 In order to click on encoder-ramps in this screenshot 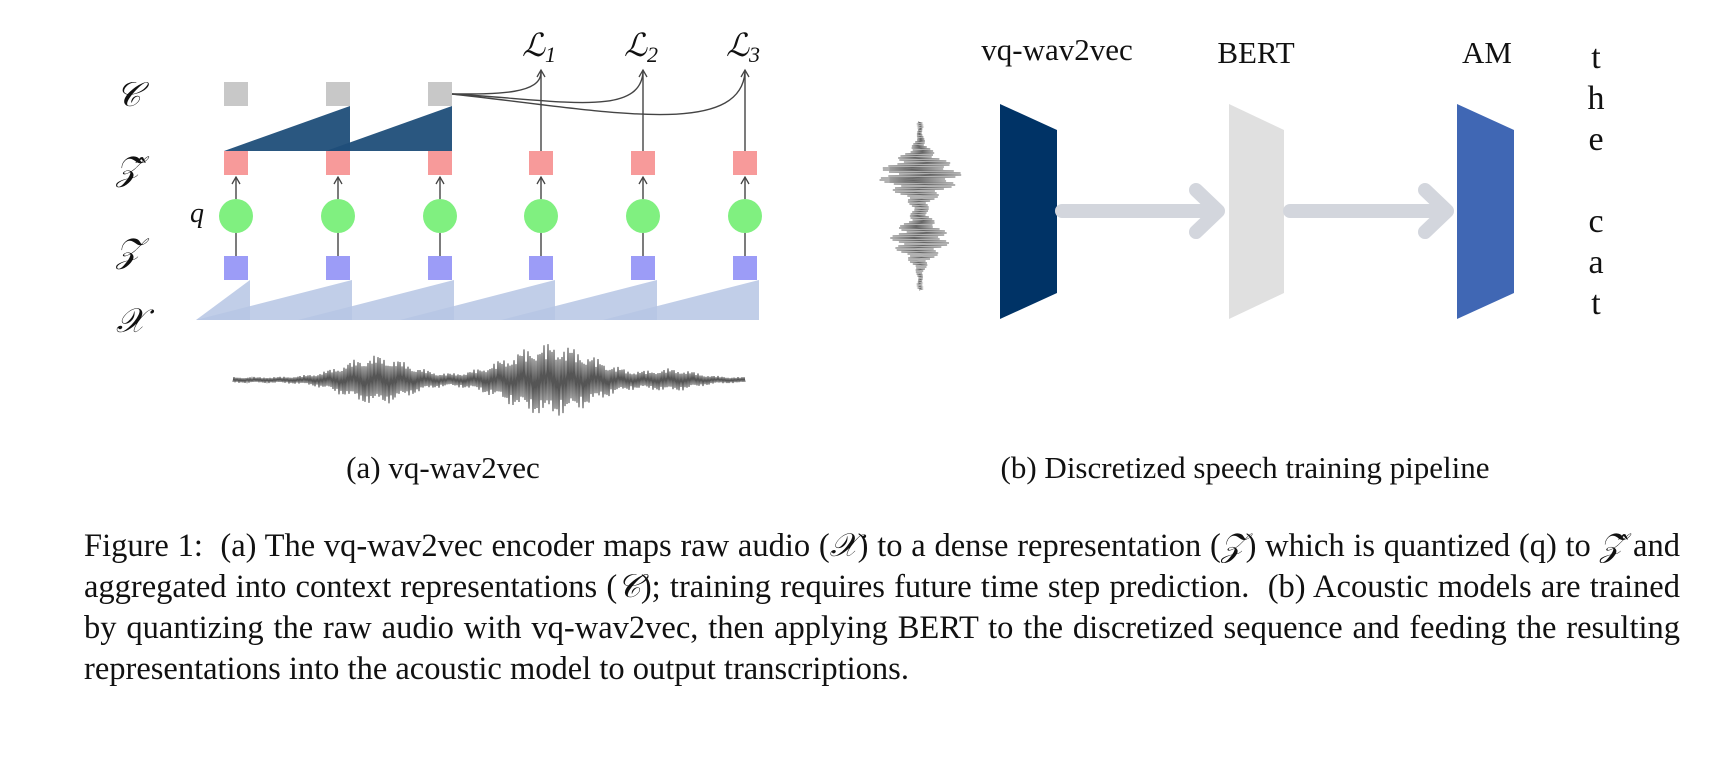, I will do `click(477, 300)`.